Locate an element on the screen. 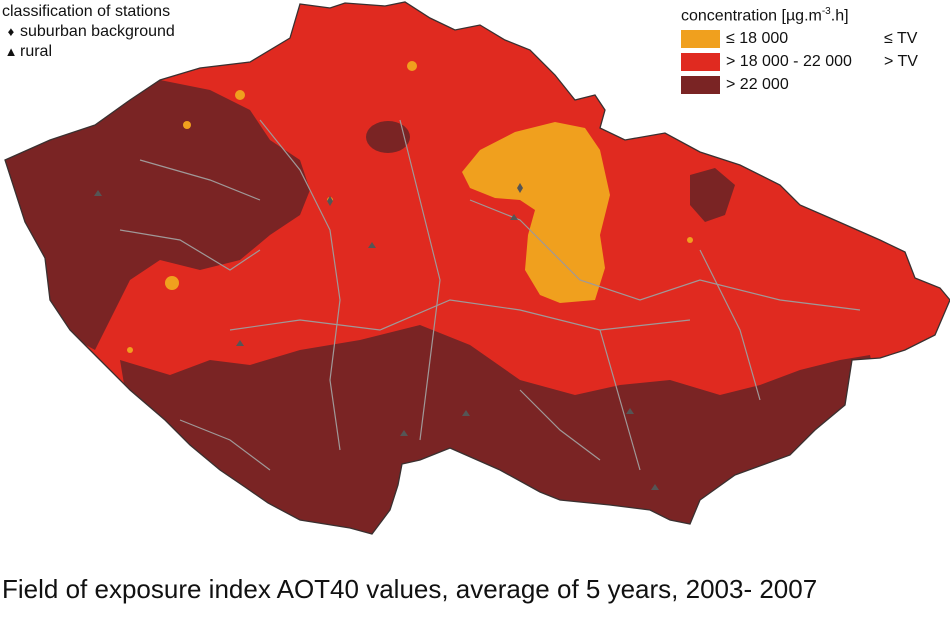  station-legend-title: classification of stations is located at coordinates (86, 11).